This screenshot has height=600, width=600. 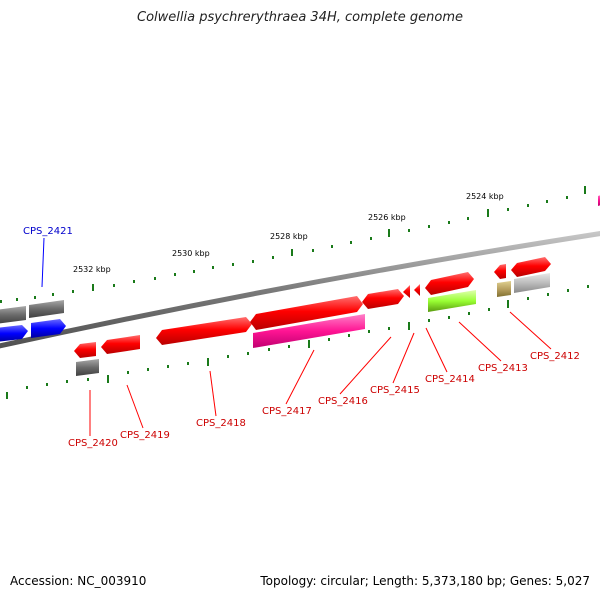 What do you see at coordinates (191, 253) in the screenshot?
I see `scale-label-2530: 2530 kbp` at bounding box center [191, 253].